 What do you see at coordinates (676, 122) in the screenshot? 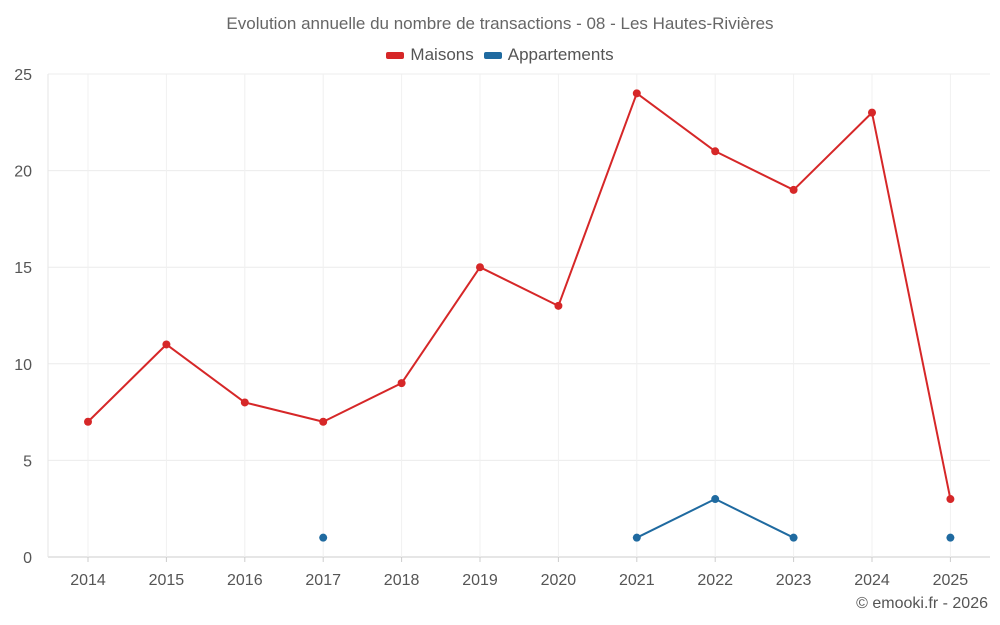
I see `series-maisons-segment-2021` at bounding box center [676, 122].